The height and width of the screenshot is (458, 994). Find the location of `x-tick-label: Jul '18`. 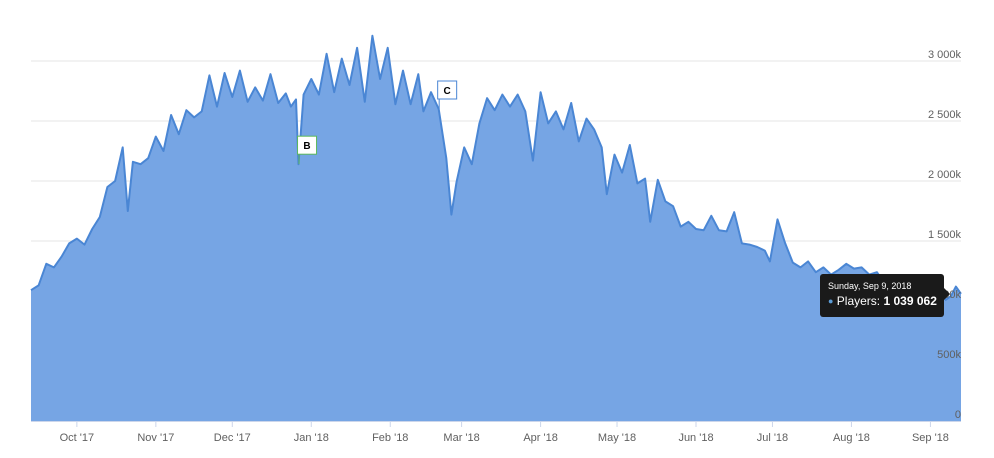

x-tick-label: Jul '18 is located at coordinates (772, 438).